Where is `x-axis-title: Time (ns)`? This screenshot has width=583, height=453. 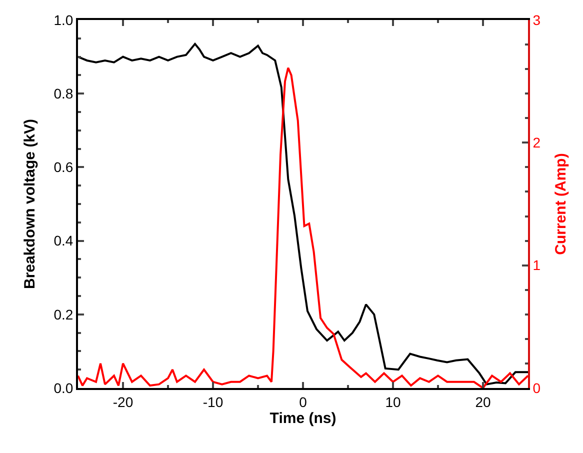
x-axis-title: Time (ns) is located at coordinates (303, 418).